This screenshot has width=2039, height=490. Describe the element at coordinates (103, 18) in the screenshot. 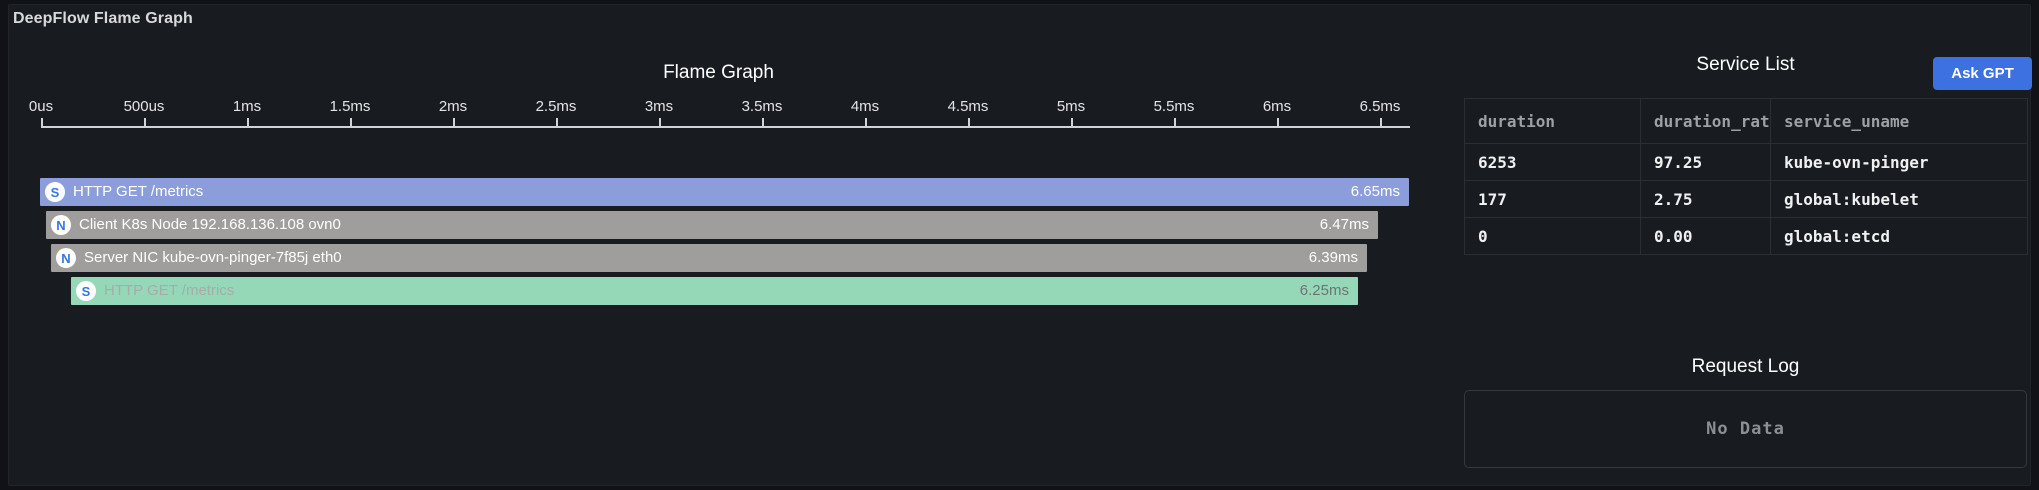

I see `panel-title: DeepFlow Flame Graph` at that location.